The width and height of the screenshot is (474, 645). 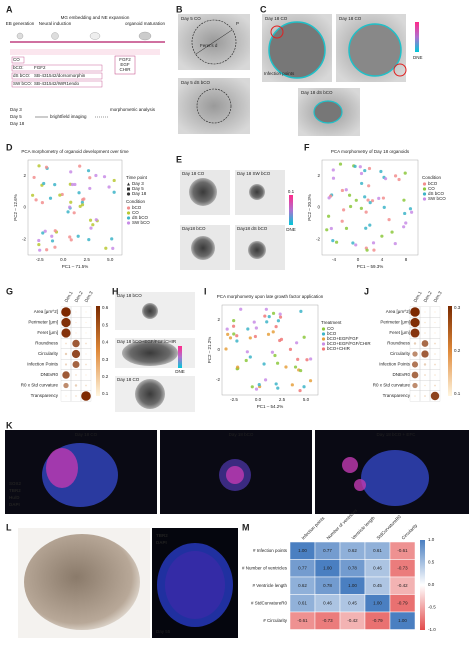 What do you see at coordinates (263, 9) in the screenshot?
I see `panel-letter: C` at bounding box center [263, 9].